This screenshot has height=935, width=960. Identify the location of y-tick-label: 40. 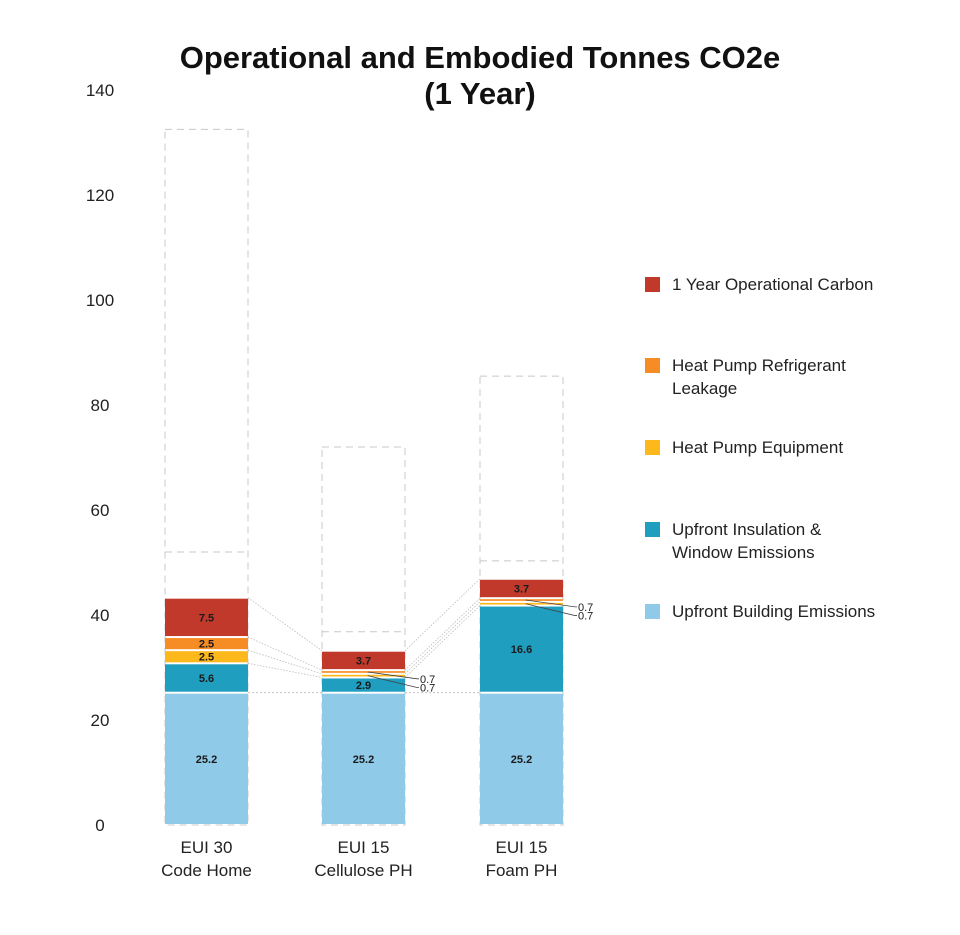
(100, 615).